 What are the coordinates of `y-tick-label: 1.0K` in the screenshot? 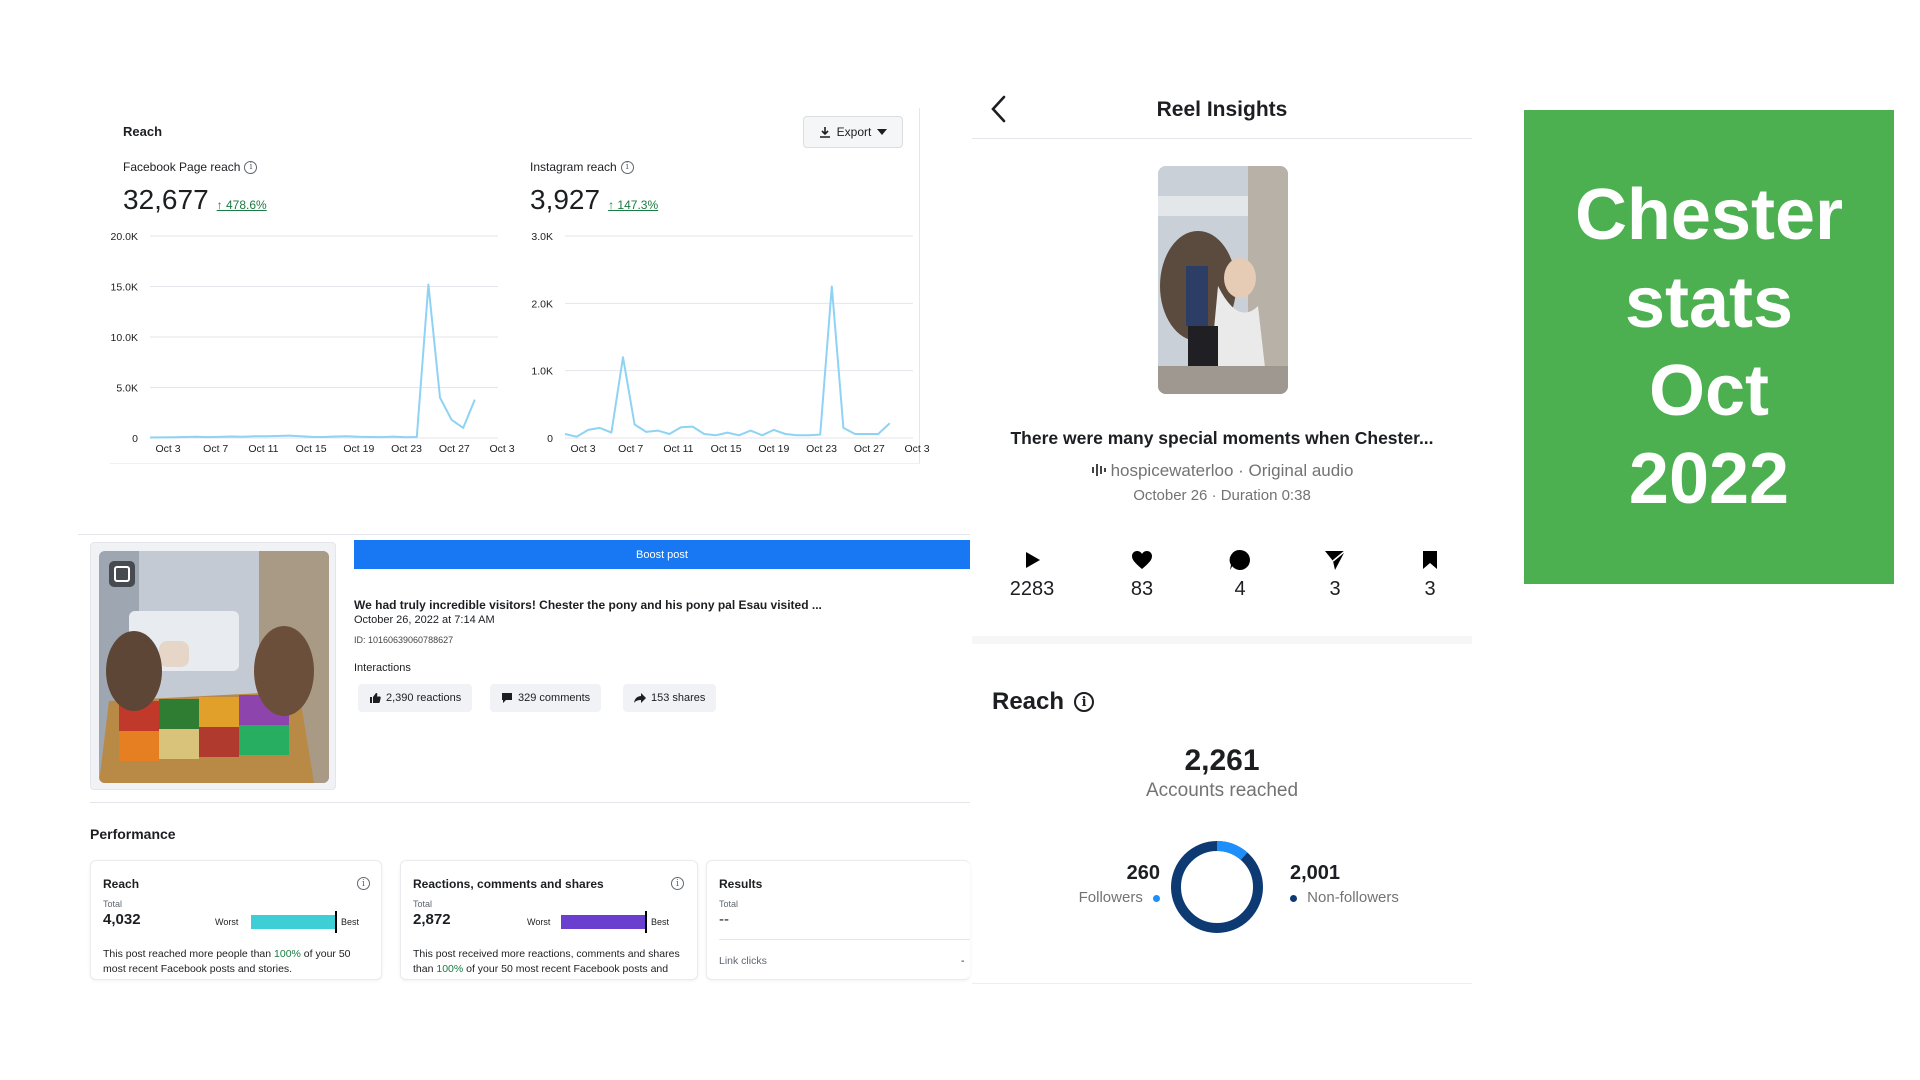 It's located at (542, 372).